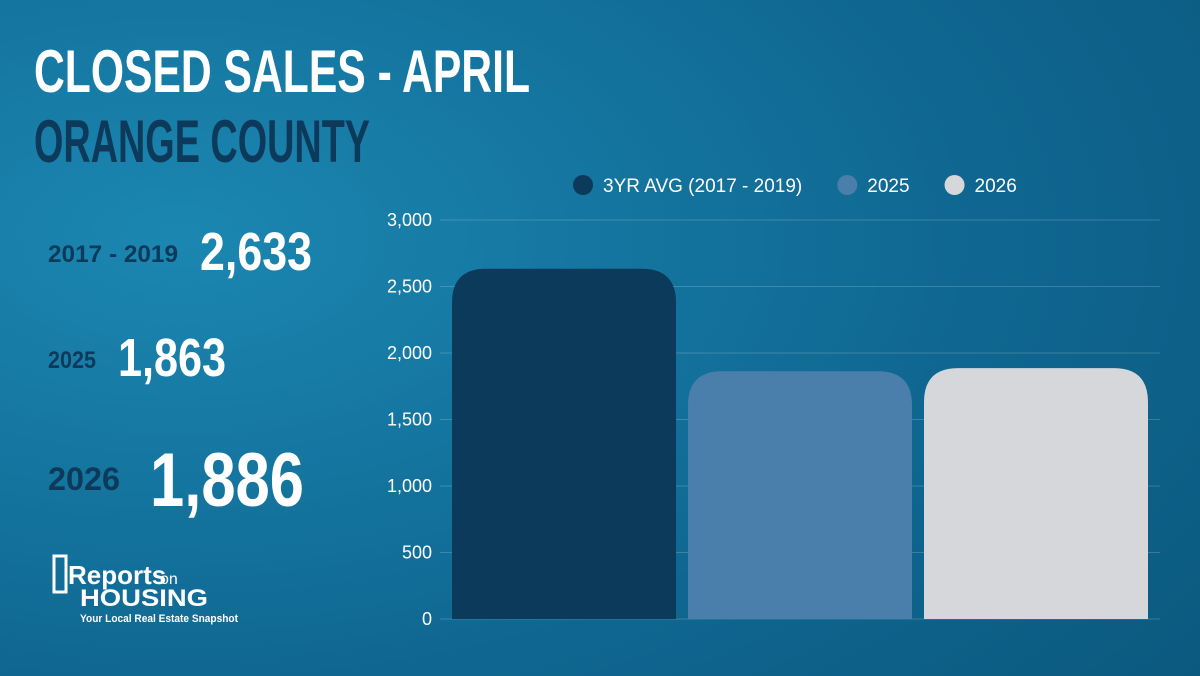 Image resolution: width=1200 pixels, height=676 pixels. Describe the element at coordinates (172, 358) in the screenshot. I see `stat-value: 1,863` at that location.